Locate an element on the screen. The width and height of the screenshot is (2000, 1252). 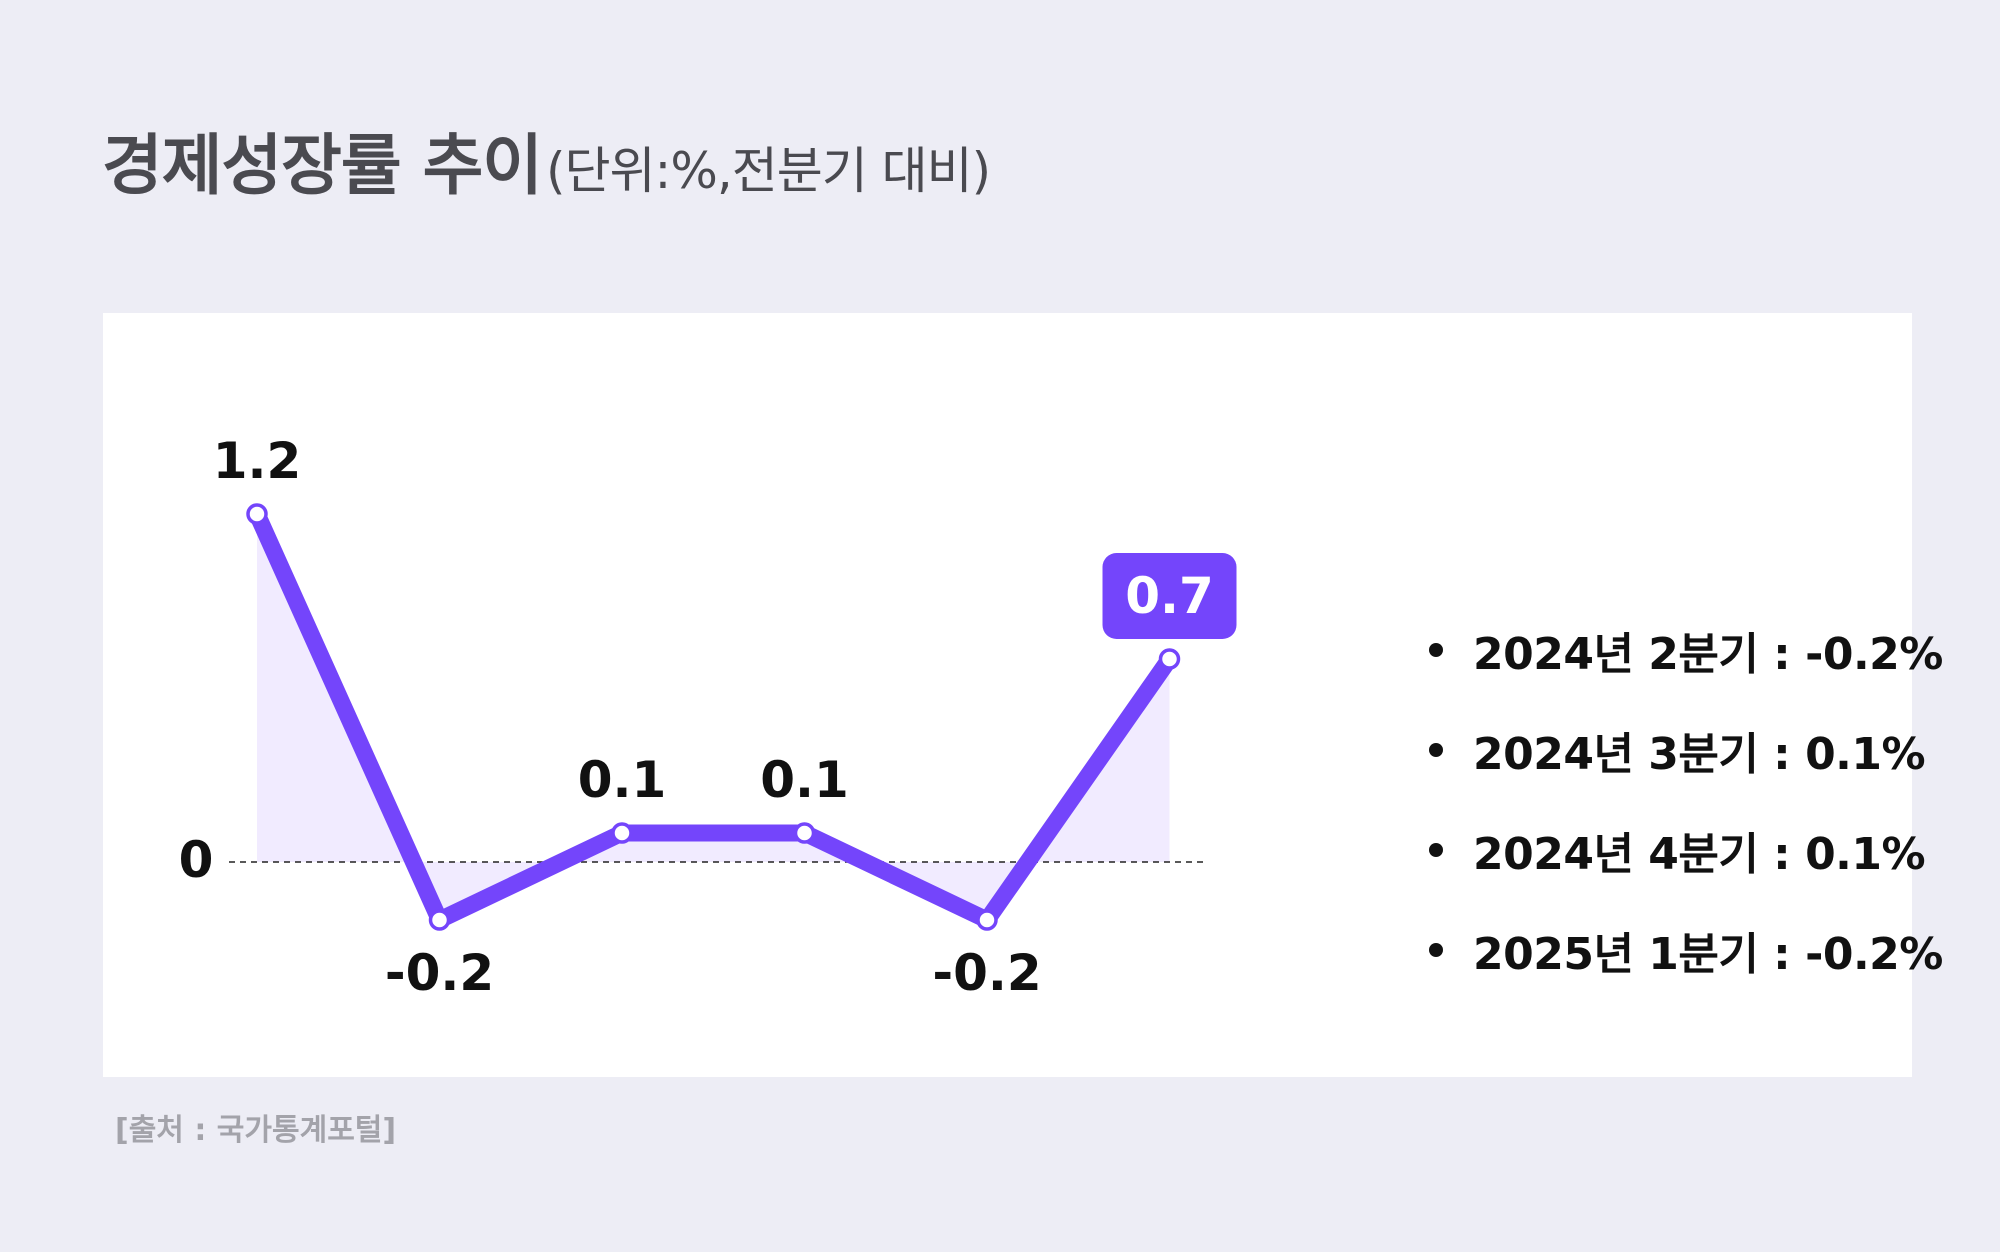
title-unit: (단위:%,전분기 대비) is located at coordinates (768, 171).